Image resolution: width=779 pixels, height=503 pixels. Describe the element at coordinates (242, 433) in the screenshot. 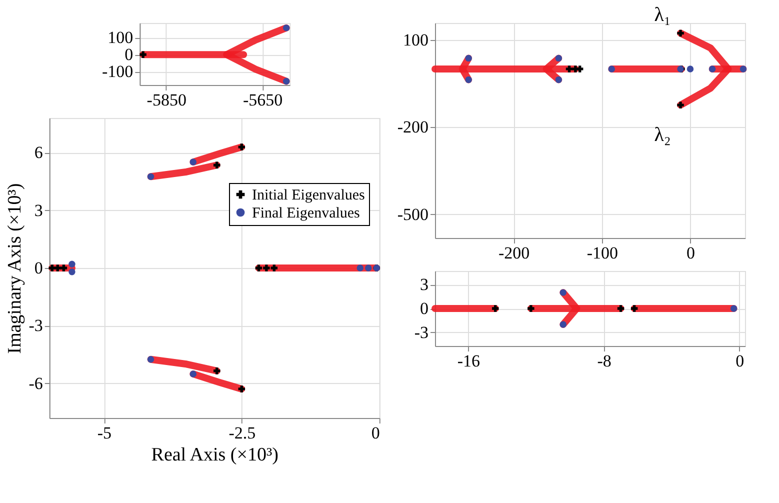

I see `x-tick-label: -2.5` at that location.